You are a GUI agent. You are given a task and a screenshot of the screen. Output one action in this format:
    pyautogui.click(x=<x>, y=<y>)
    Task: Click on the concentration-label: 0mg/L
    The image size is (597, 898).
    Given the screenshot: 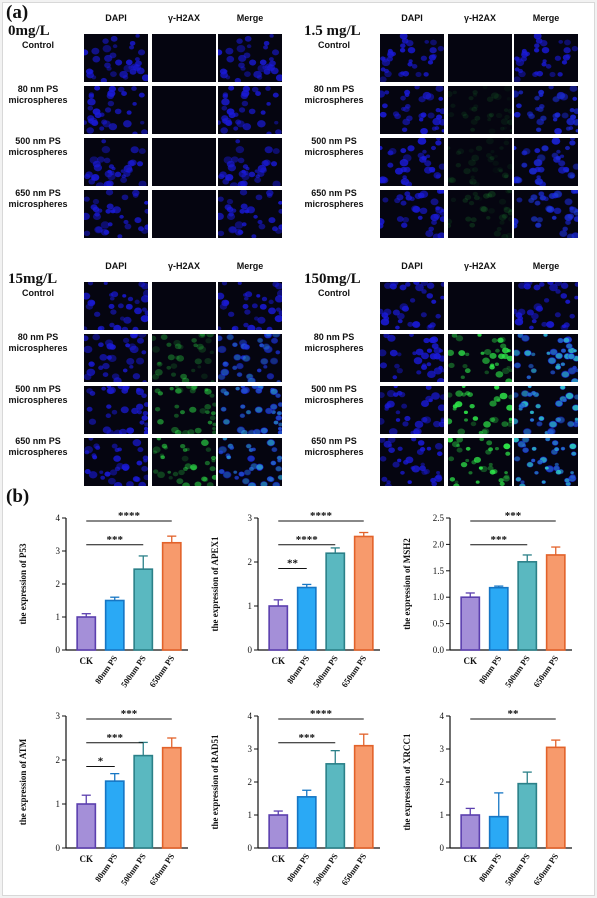 What is the action you would take?
    pyautogui.click(x=29, y=31)
    